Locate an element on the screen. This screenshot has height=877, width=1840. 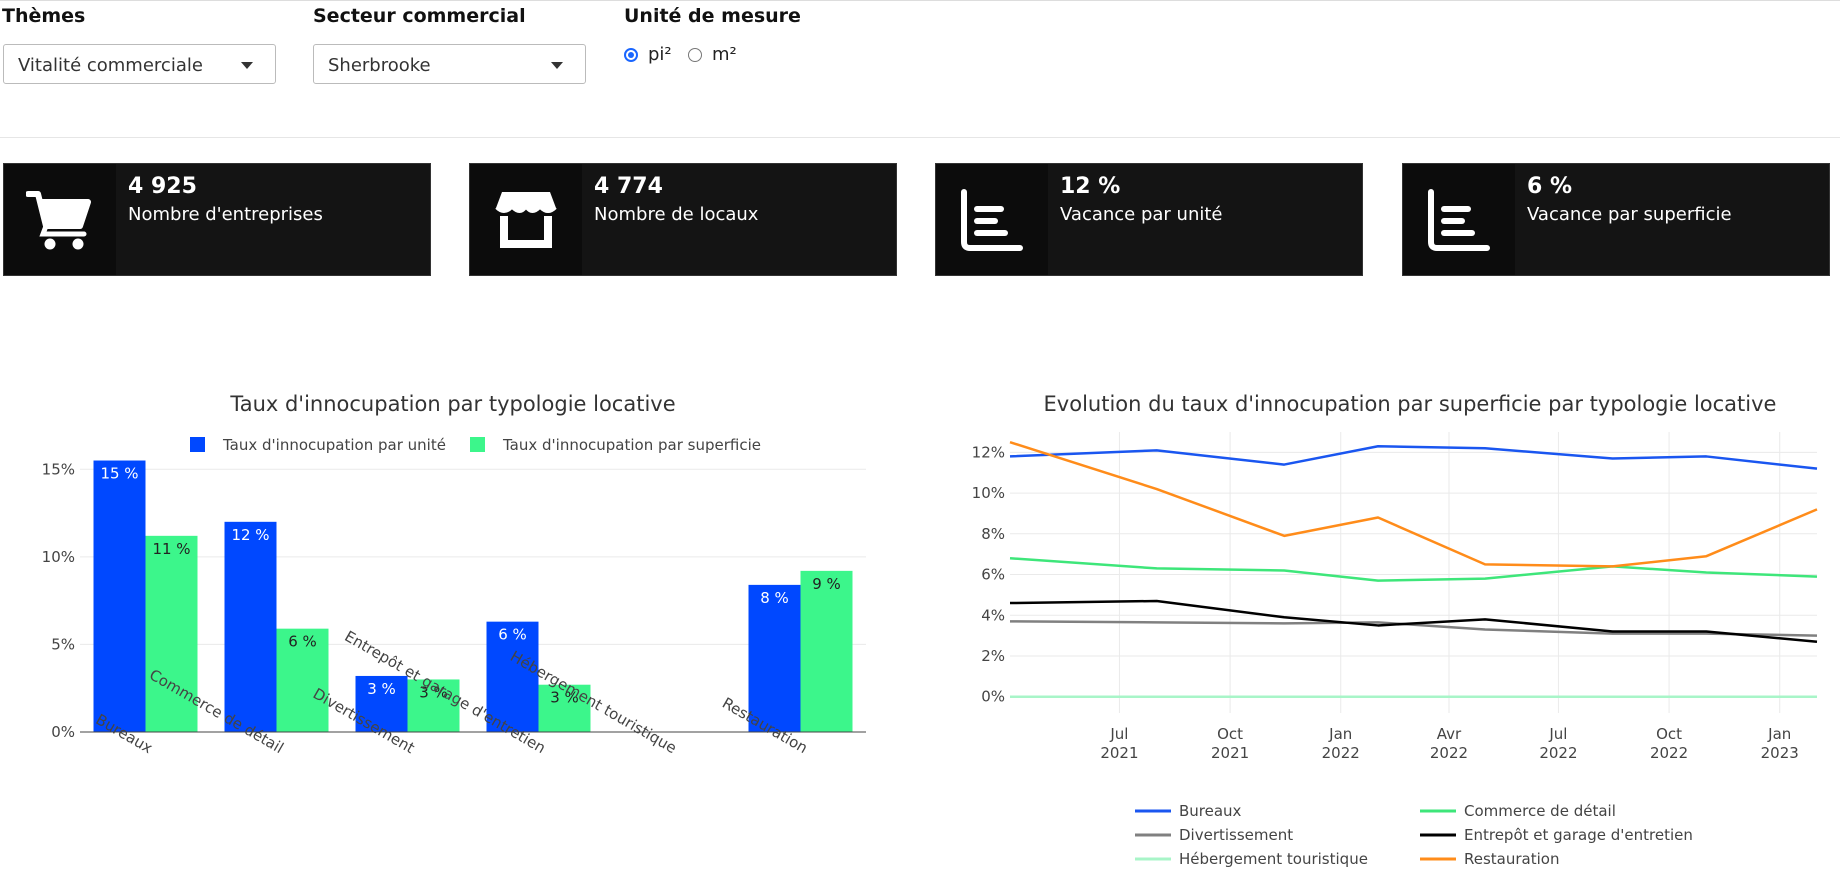
data-label: 8 % is located at coordinates (774, 598).